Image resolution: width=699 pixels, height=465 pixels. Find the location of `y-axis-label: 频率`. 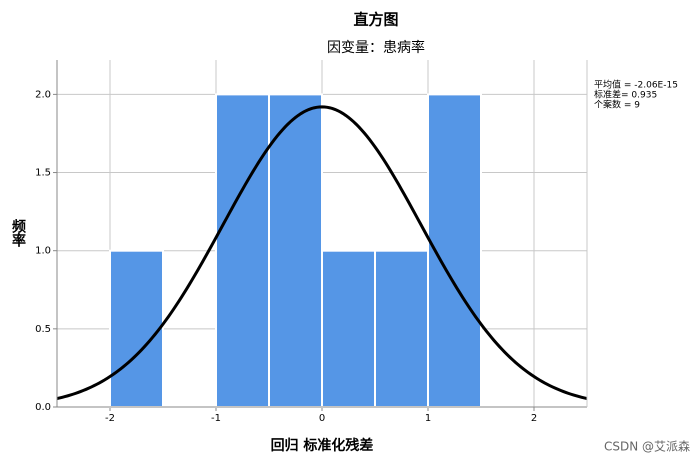

y-axis-label: 频率 is located at coordinates (18, 233).